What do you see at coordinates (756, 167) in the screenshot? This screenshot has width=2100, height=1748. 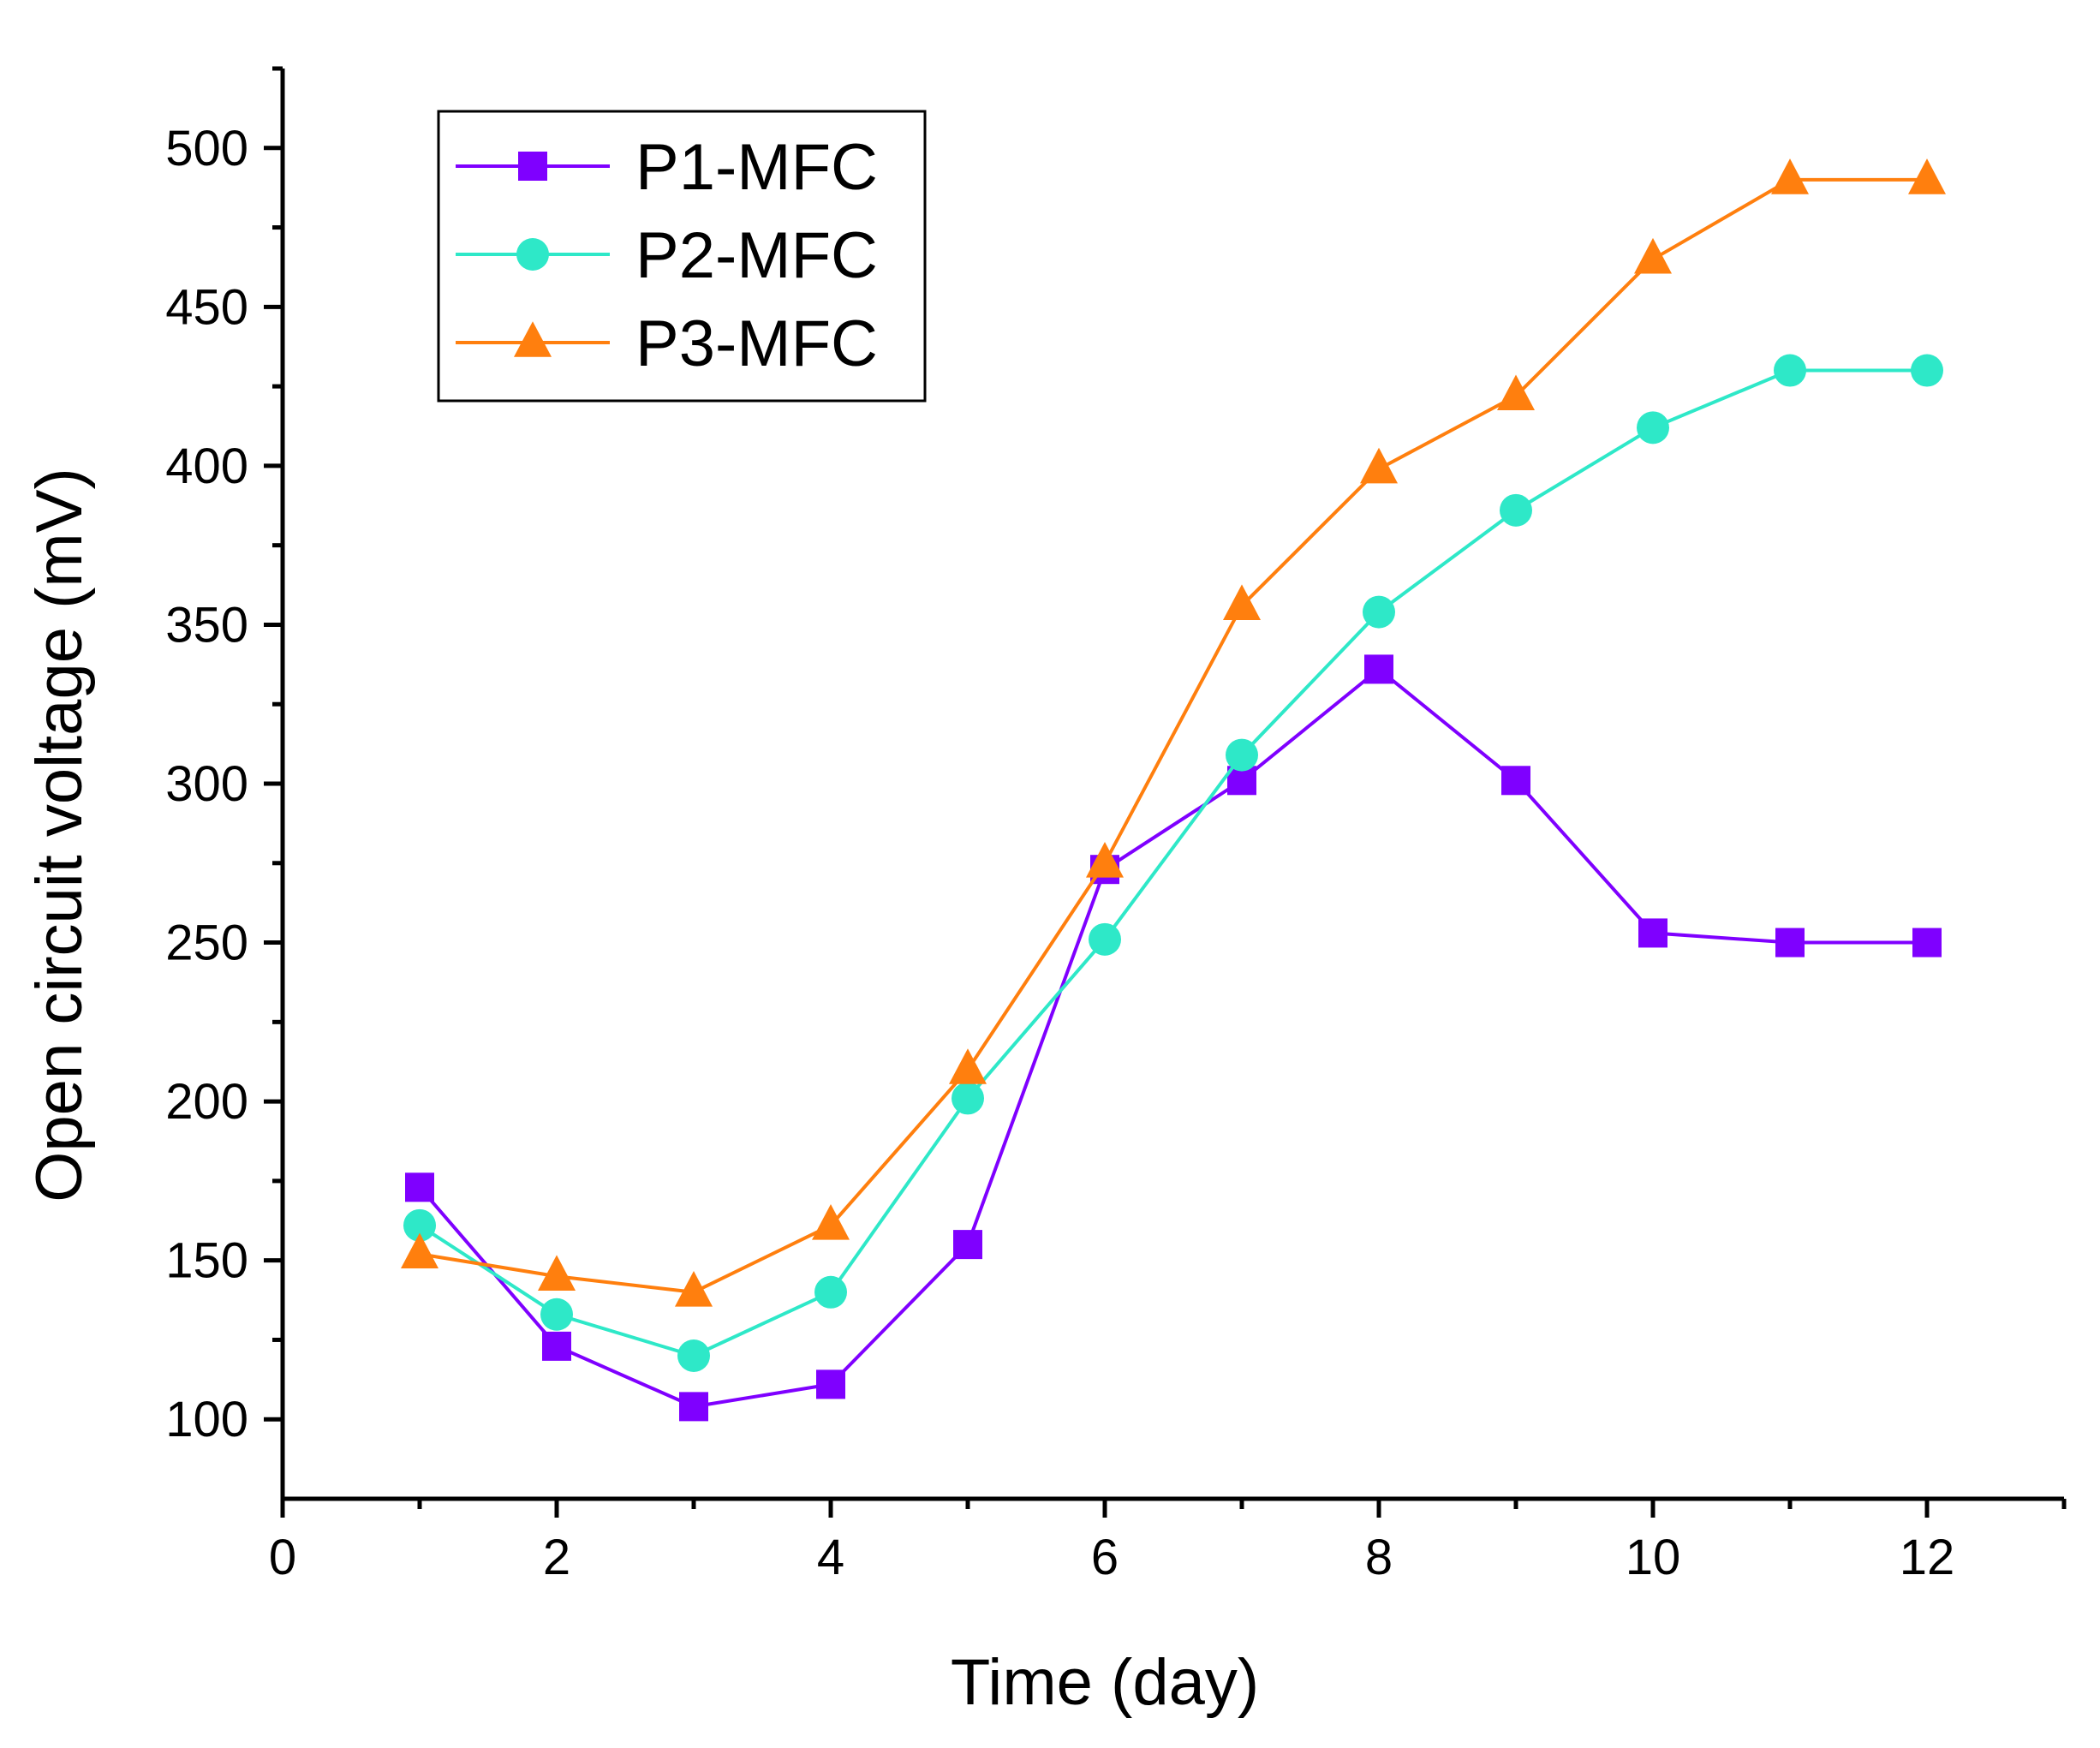 I see `legend-label: P1-MFC` at bounding box center [756, 167].